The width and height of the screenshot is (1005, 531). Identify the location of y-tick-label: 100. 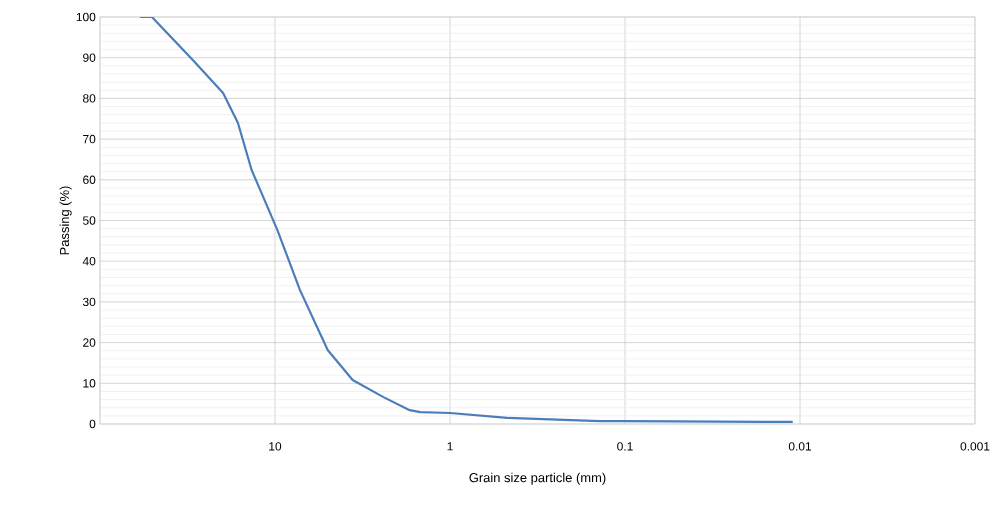
(86, 17).